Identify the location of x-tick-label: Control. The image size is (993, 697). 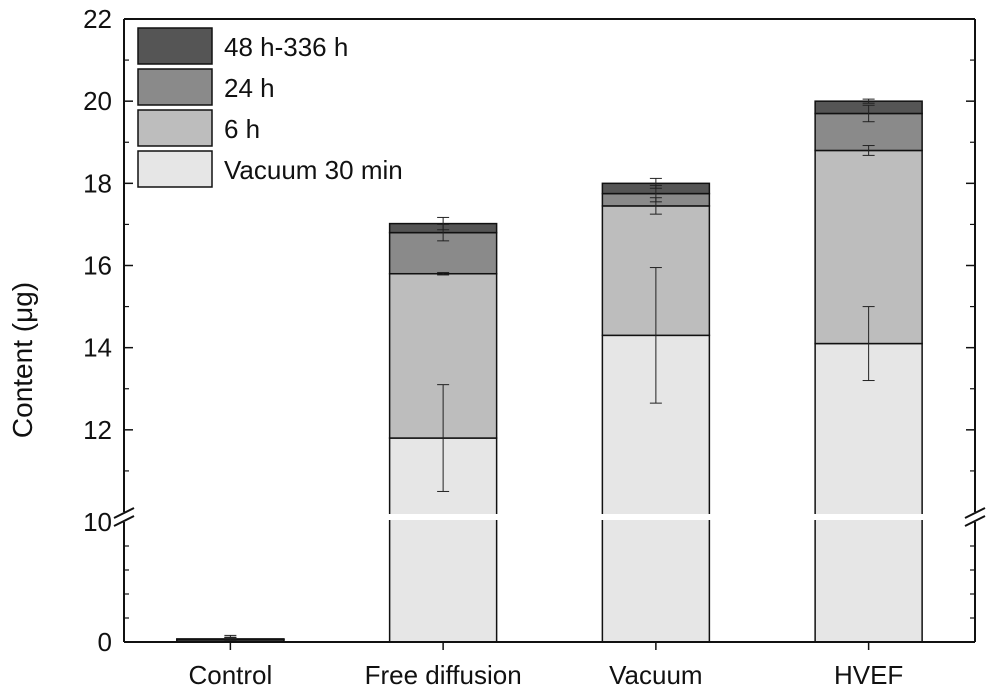
(230, 675).